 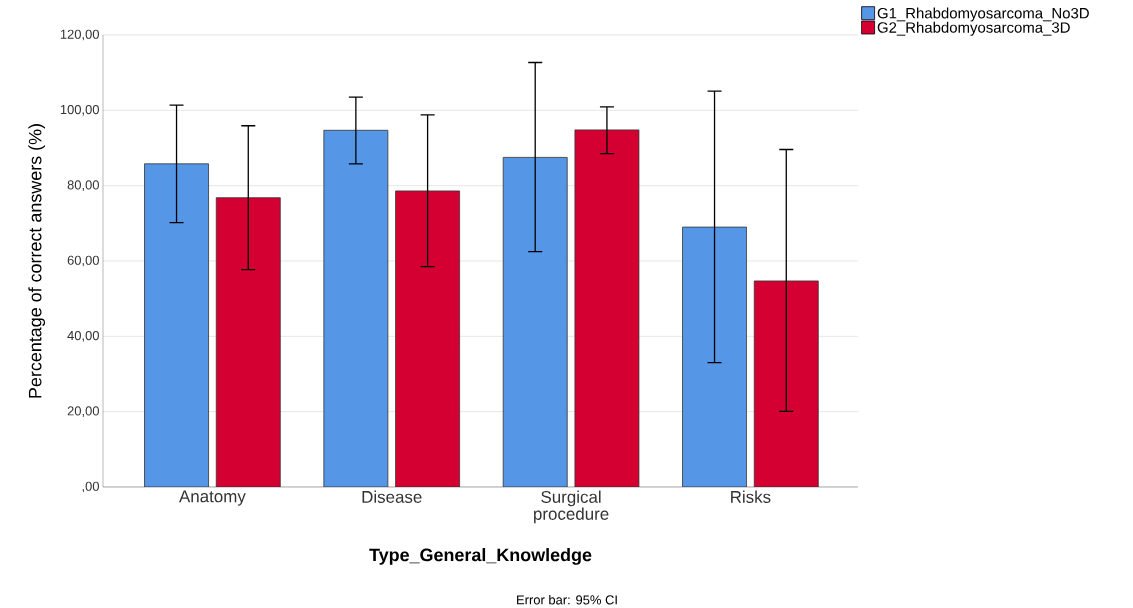 I want to click on y-tick-label: 60,00, so click(x=83, y=261).